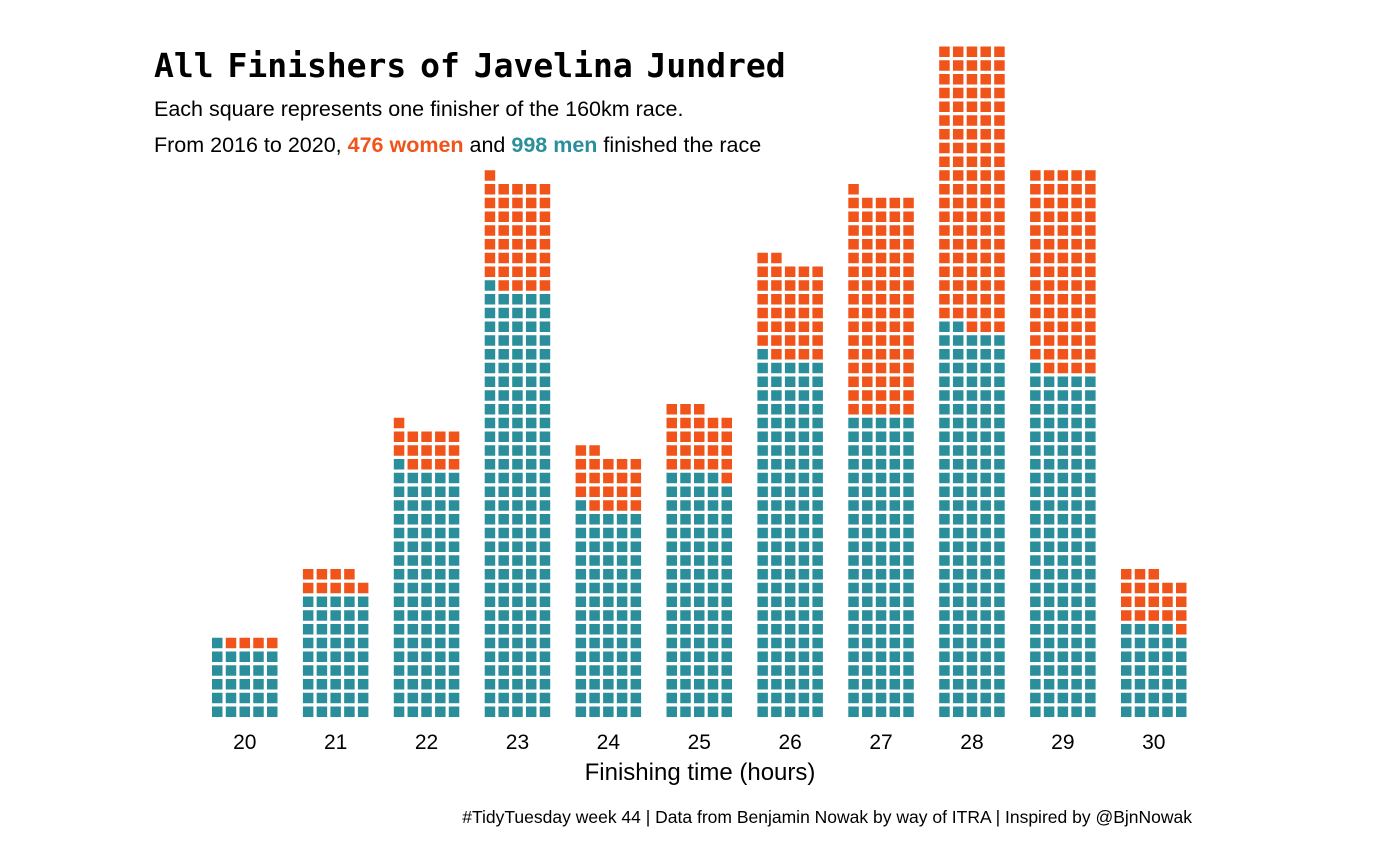 Image resolution: width=1400 pixels, height=865 pixels. I want to click on x-tick-label: 26, so click(789, 742).